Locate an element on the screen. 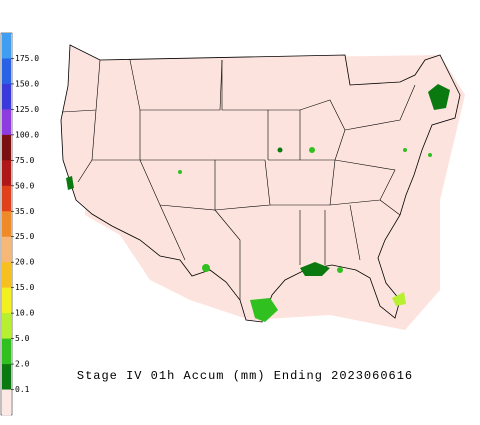 This screenshot has height=425, width=480. legend-label: 100.0 is located at coordinates (27, 134).